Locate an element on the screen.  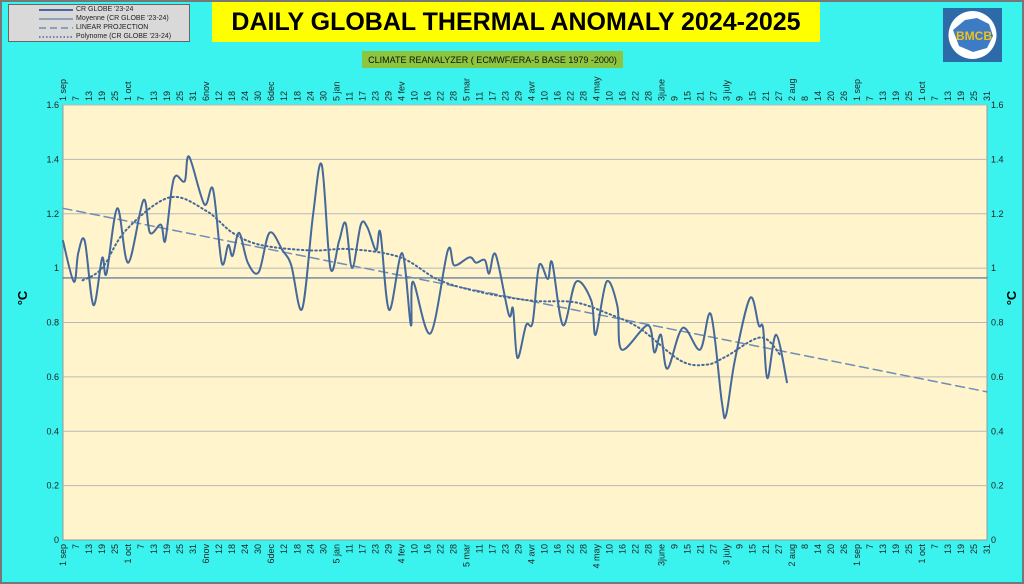
y-axis-label-left: °C is located at coordinates (22, 297).